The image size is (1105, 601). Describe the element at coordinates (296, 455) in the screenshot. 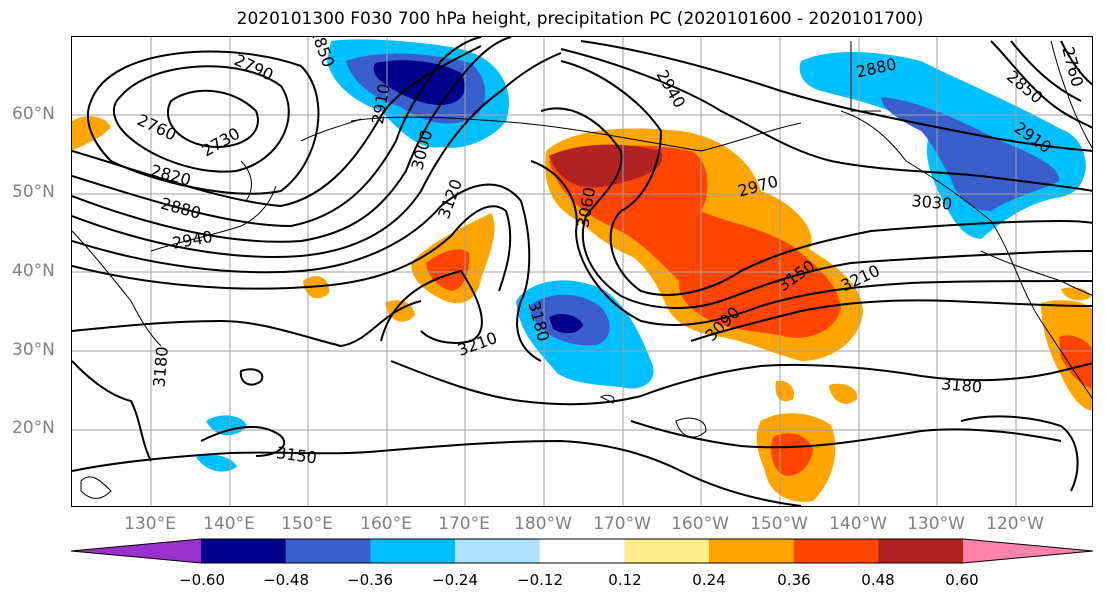

I see `contour-label: 3150` at that location.